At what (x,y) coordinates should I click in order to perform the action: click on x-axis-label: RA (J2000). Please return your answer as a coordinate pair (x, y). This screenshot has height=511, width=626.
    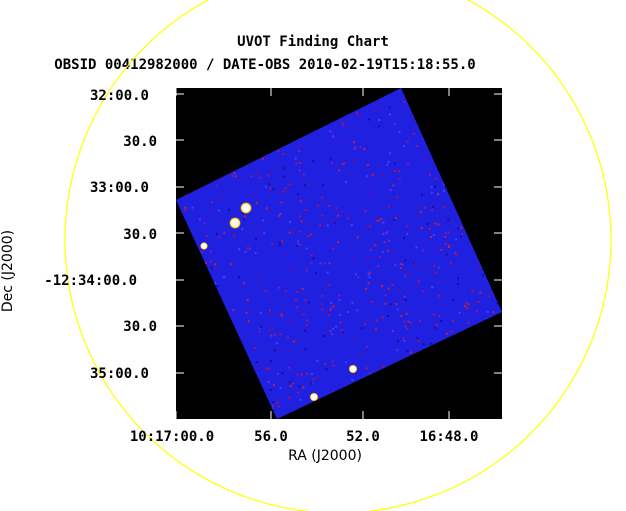
    Looking at the image, I should click on (325, 456).